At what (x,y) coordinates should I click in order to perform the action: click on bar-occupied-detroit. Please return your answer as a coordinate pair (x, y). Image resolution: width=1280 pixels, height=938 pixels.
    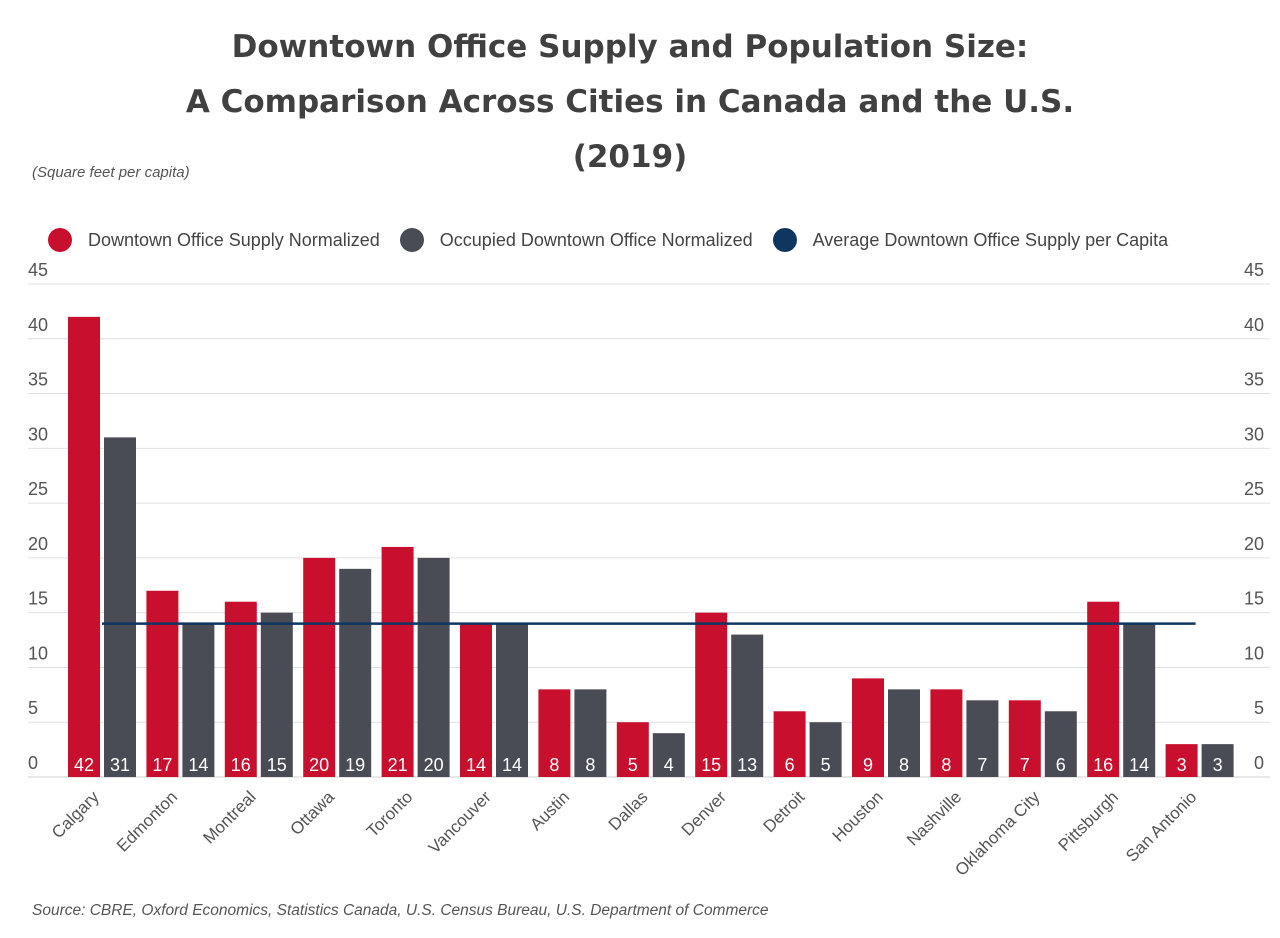
    Looking at the image, I should click on (825, 749).